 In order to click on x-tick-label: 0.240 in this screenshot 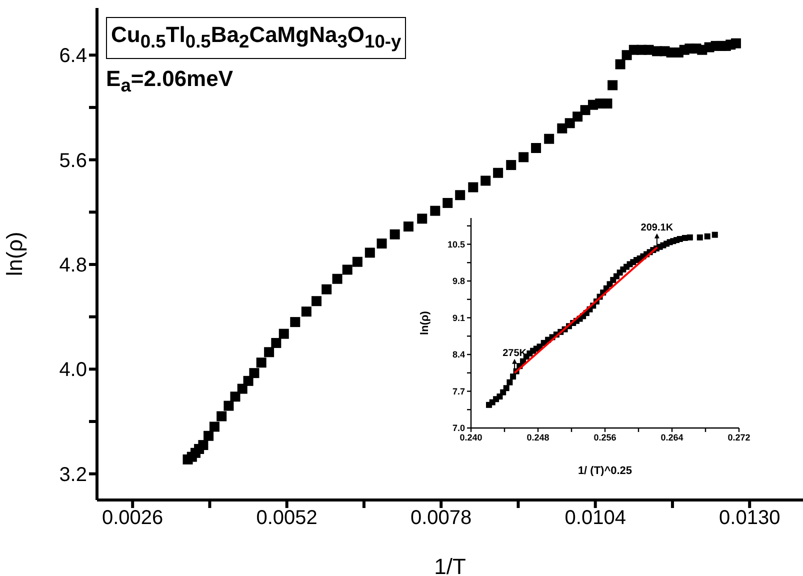, I will do `click(471, 437)`.